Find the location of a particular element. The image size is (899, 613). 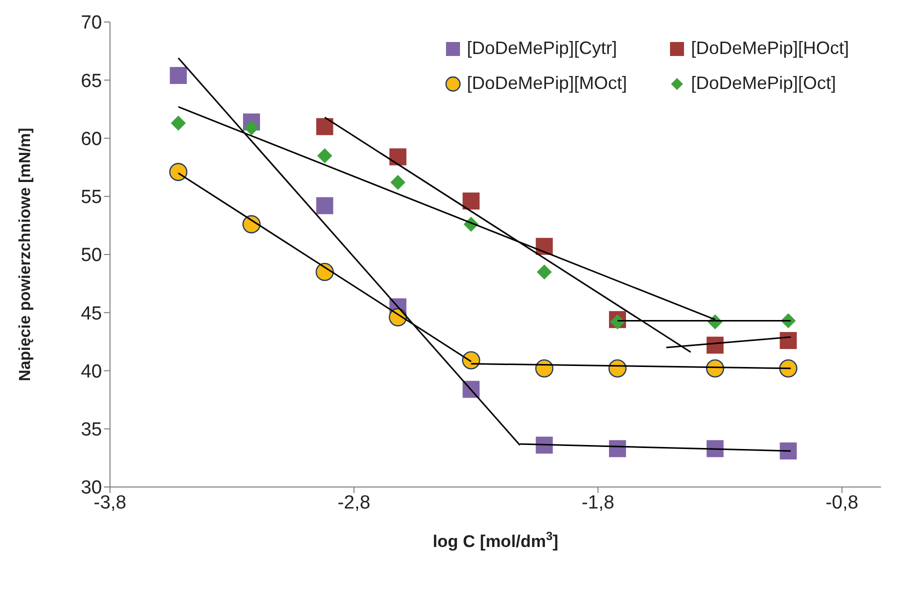

y-tick-label: 50 is located at coordinates (91, 255).